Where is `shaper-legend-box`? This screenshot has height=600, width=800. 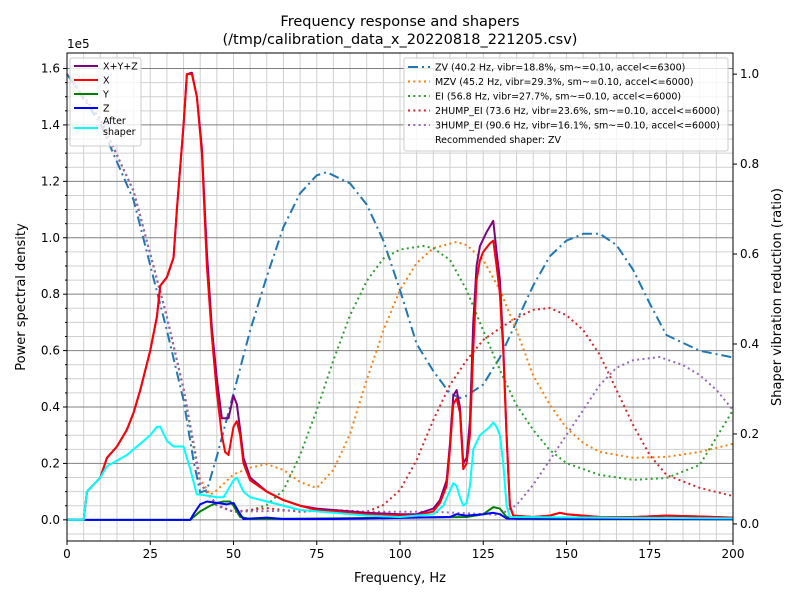
shaper-legend-box is located at coordinates (566, 104).